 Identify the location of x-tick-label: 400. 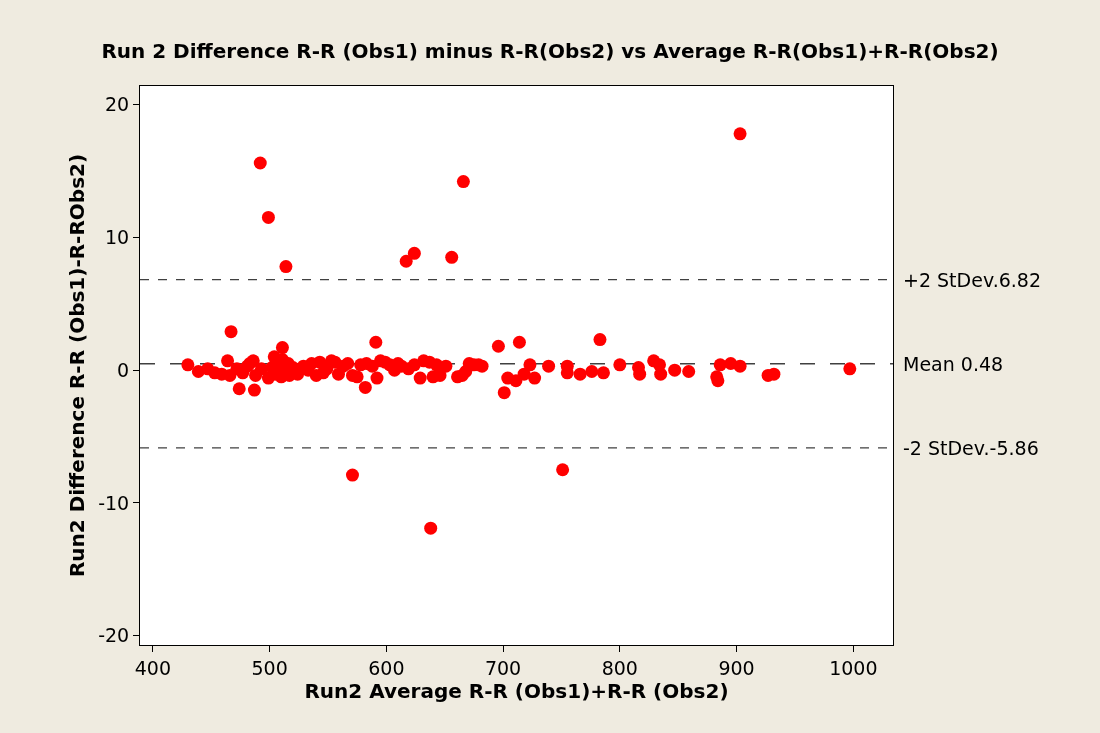
(152, 667).